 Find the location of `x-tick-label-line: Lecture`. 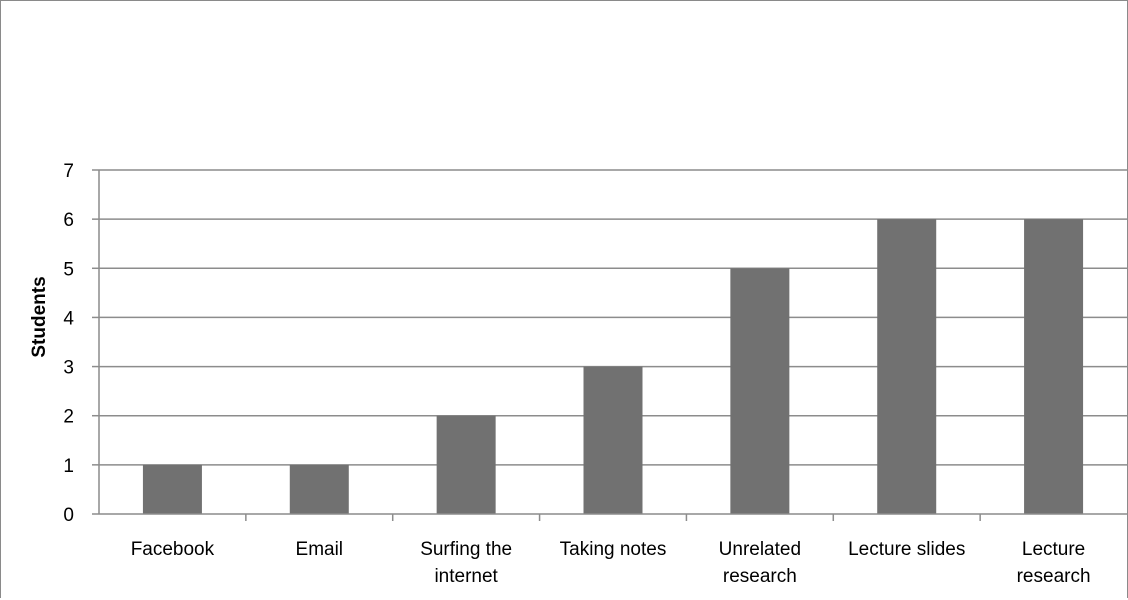

x-tick-label-line: Lecture is located at coordinates (1053, 549).